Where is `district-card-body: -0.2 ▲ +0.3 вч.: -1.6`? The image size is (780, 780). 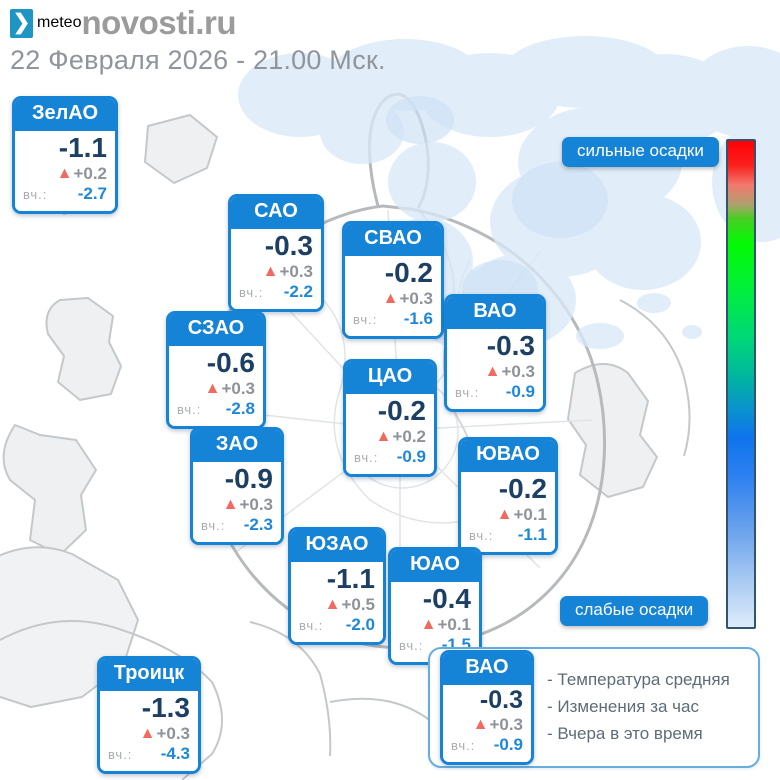 district-card-body: -0.2 ▲ +0.3 вч.: -1.6 is located at coordinates (393, 296).